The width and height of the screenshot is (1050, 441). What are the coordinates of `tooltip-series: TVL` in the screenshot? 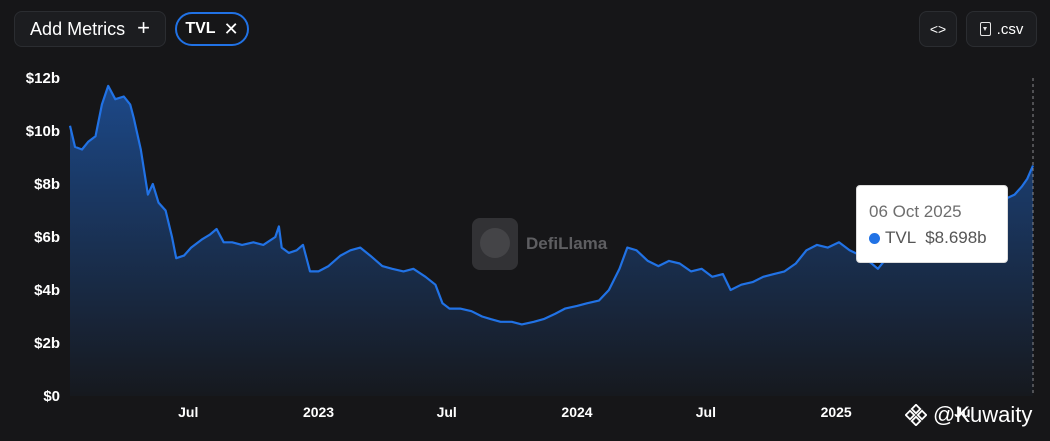 It's located at (901, 237).